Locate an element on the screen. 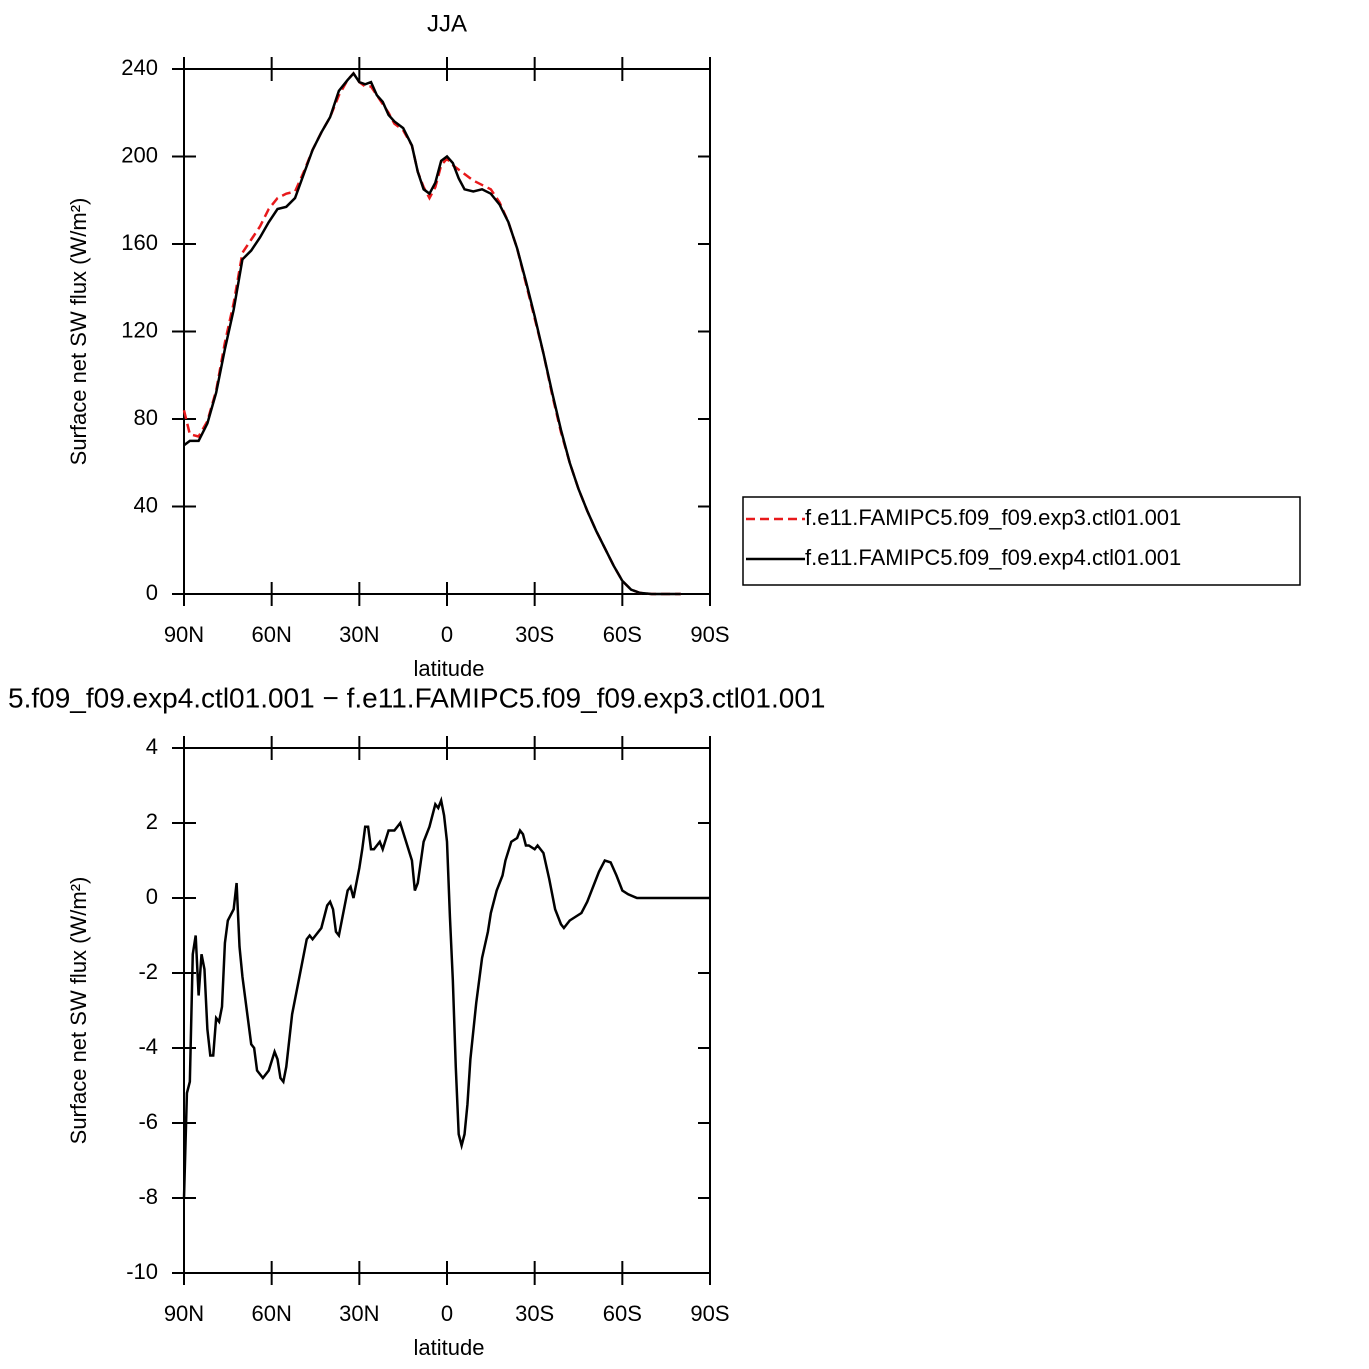 This screenshot has width=1369, height=1369. chart-title: JJA is located at coordinates (447, 23).